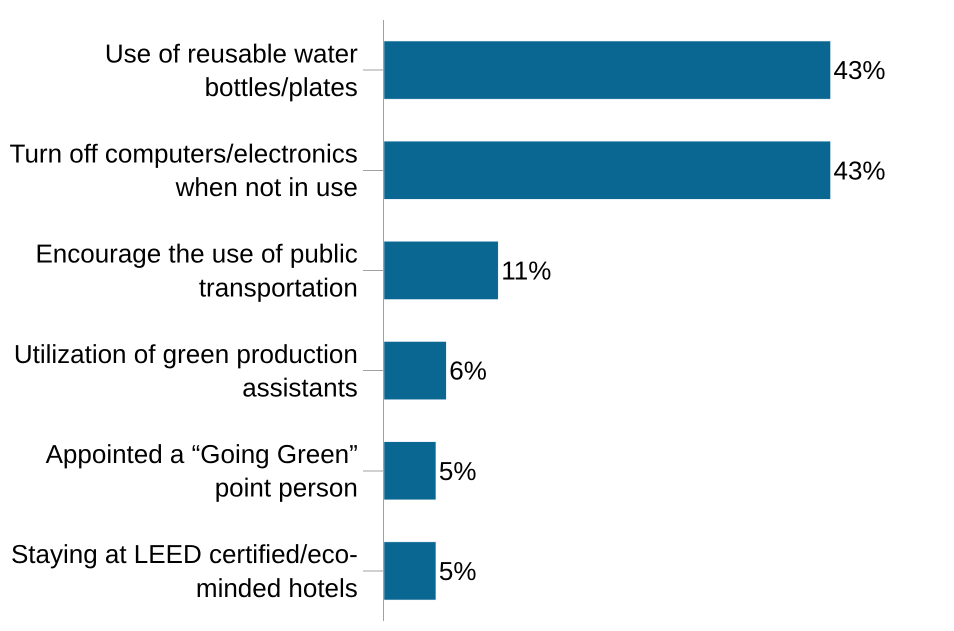 Image resolution: width=954 pixels, height=631 pixels. I want to click on y-tick-label: Turn off computers/electronics when not in use, so click(184, 170).